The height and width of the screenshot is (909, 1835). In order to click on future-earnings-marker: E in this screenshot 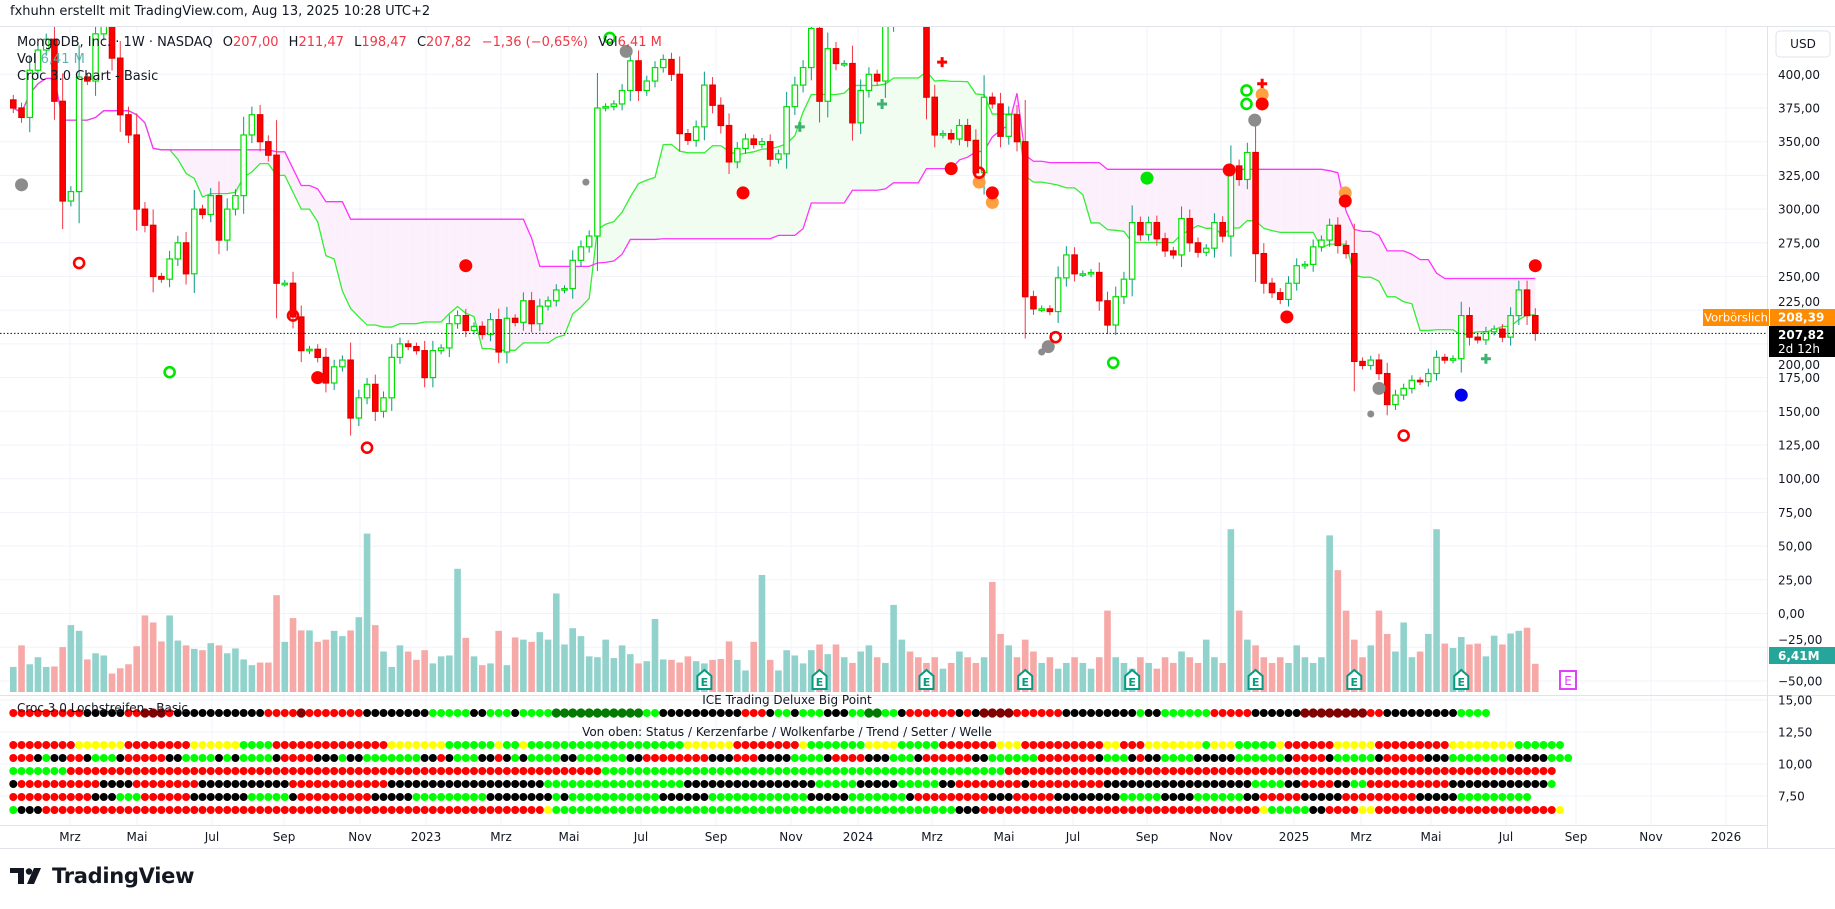, I will do `click(1568, 680)`.